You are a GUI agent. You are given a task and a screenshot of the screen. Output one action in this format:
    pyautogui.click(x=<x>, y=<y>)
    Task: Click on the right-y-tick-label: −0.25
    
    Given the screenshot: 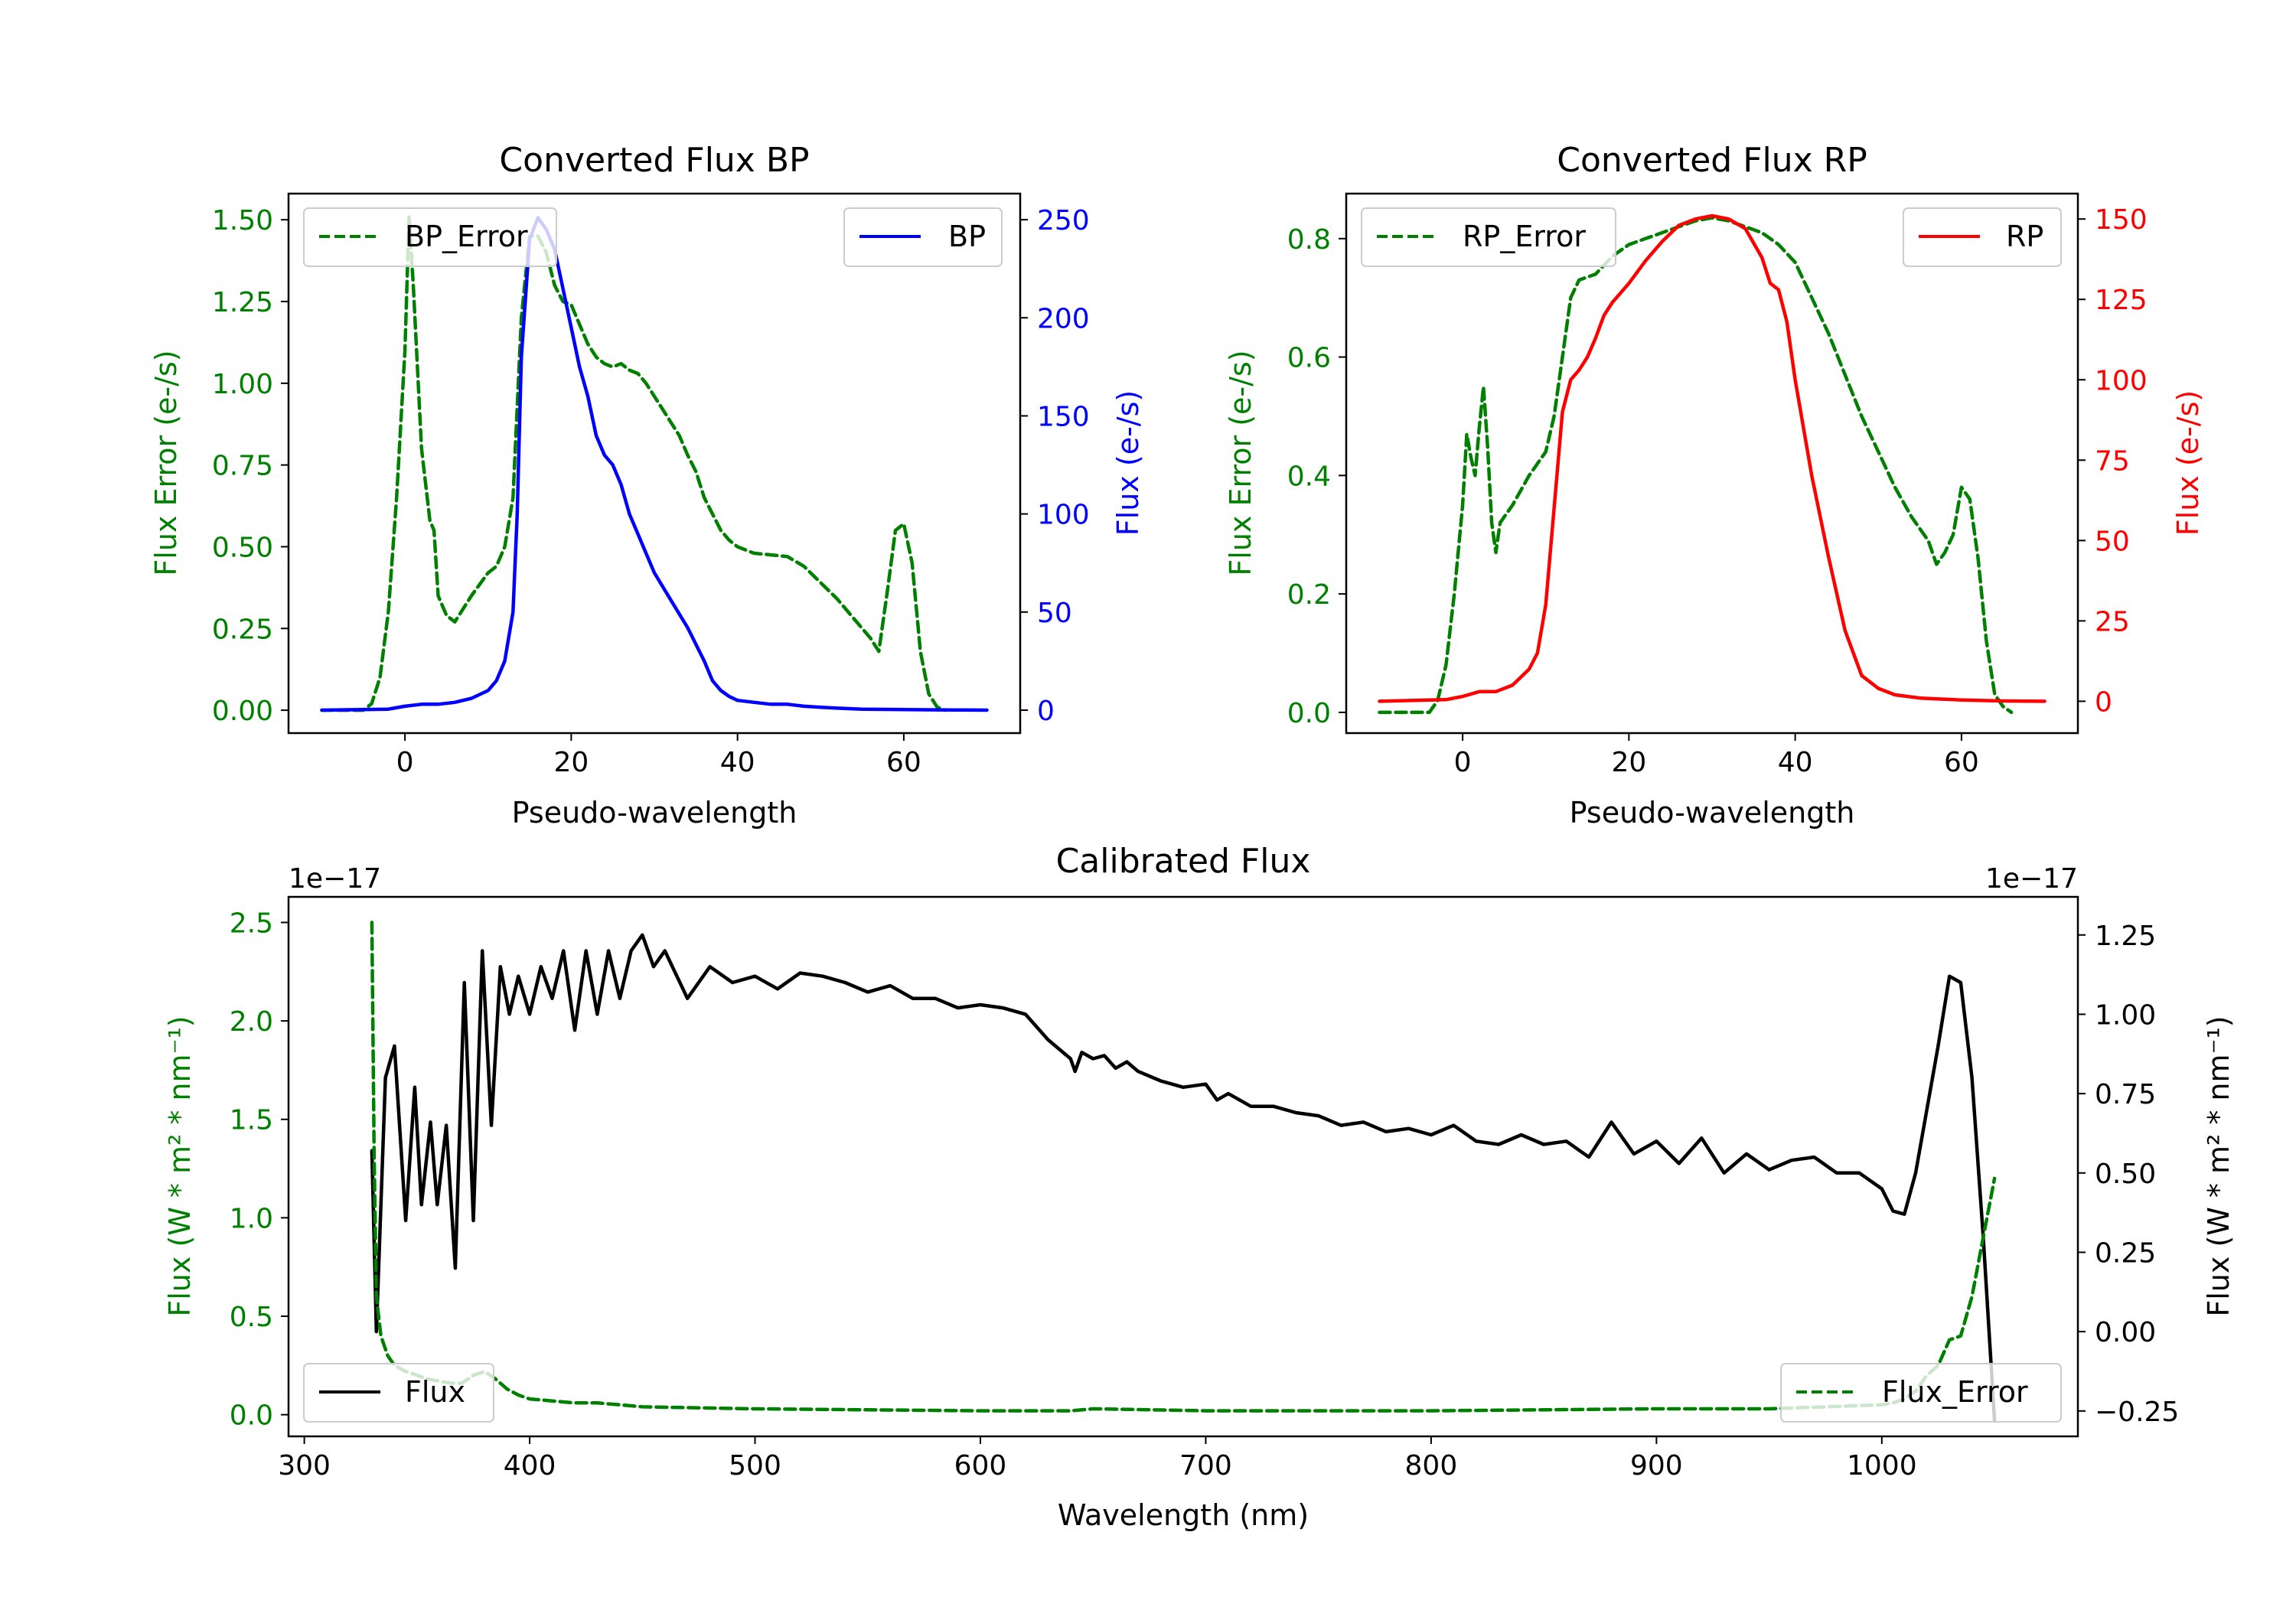 What is the action you would take?
    pyautogui.click(x=2137, y=1412)
    